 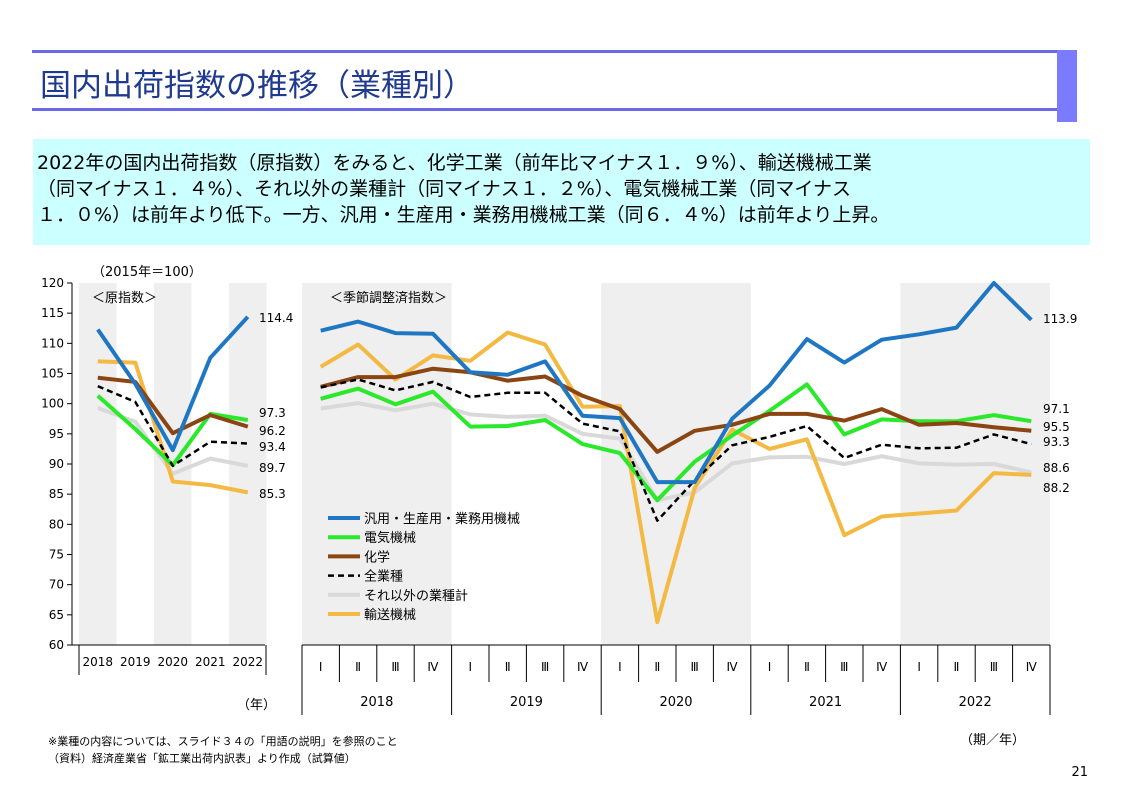 I want to click on end-label-annual-all_industries: 93.4, so click(x=272, y=447).